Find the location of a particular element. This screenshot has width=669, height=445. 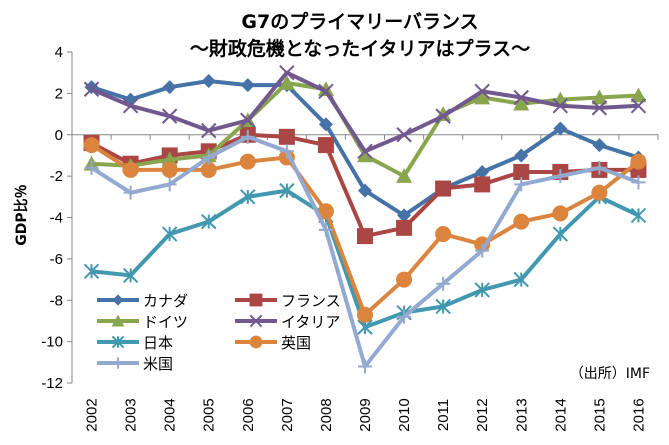

x-tick-label: 2011 is located at coordinates (443, 415).